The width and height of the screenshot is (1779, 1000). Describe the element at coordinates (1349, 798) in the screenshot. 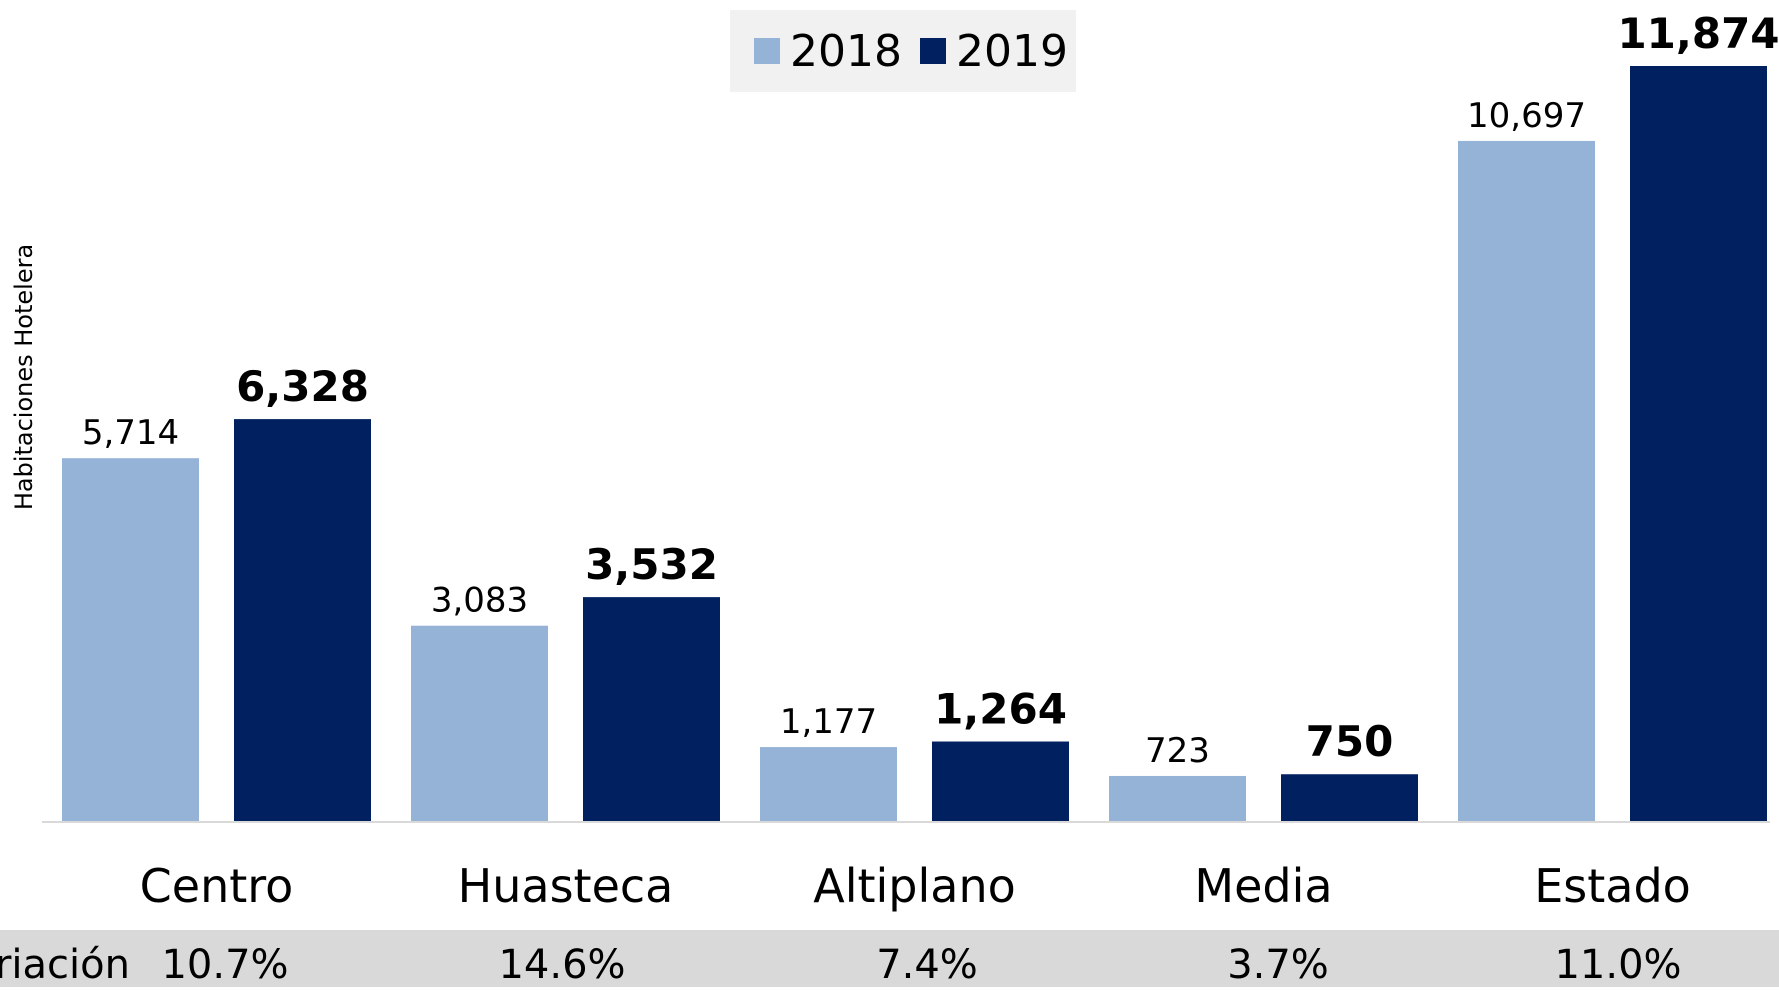

I see `bar-media-2019` at that location.